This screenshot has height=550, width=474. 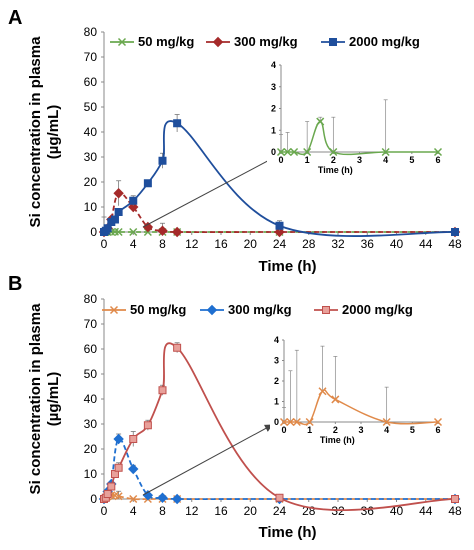 What do you see at coordinates (91, 57) in the screenshot?
I see `y-tick-label: 70` at bounding box center [91, 57].